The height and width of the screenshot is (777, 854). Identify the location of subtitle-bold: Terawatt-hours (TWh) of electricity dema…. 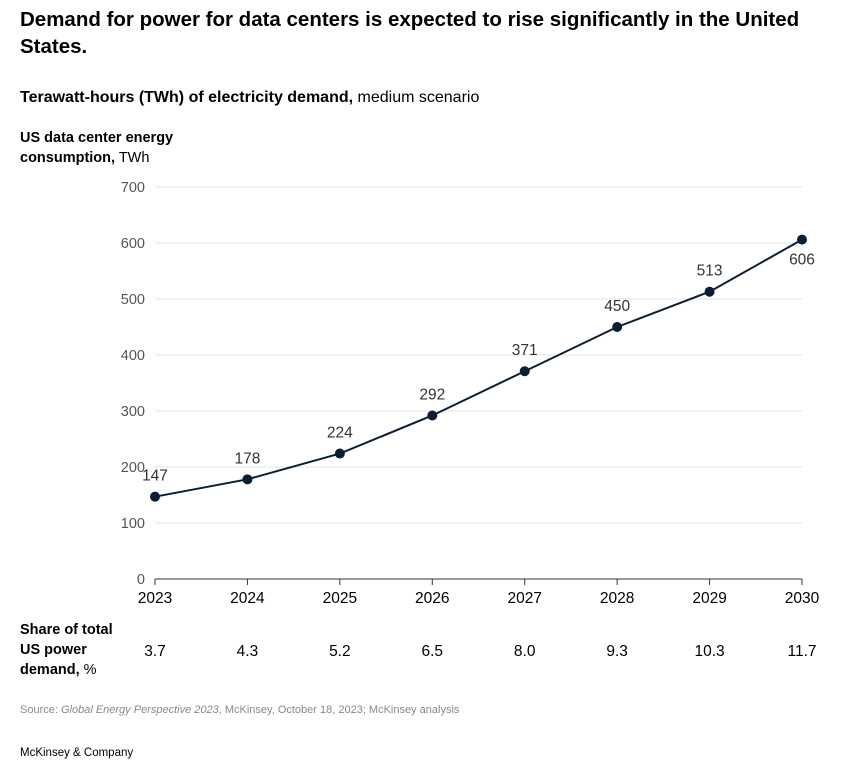
(187, 97).